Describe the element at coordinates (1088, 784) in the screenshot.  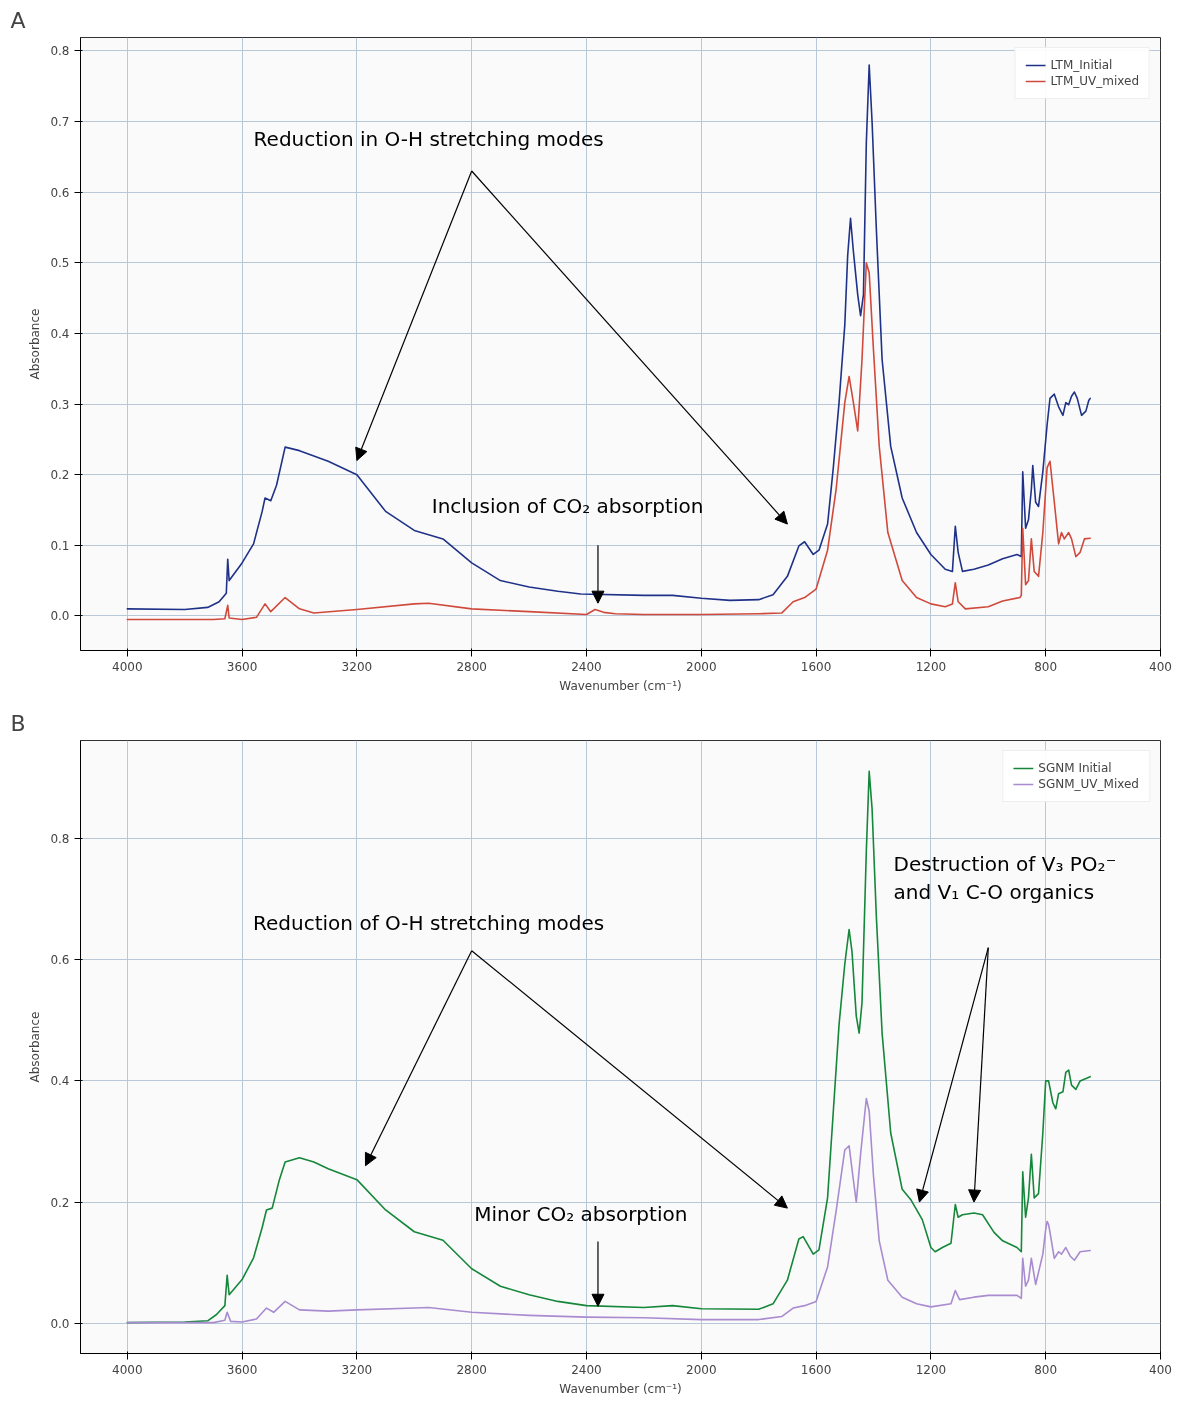
I see `legend-label: SGNM_UV_Mixed` at that location.